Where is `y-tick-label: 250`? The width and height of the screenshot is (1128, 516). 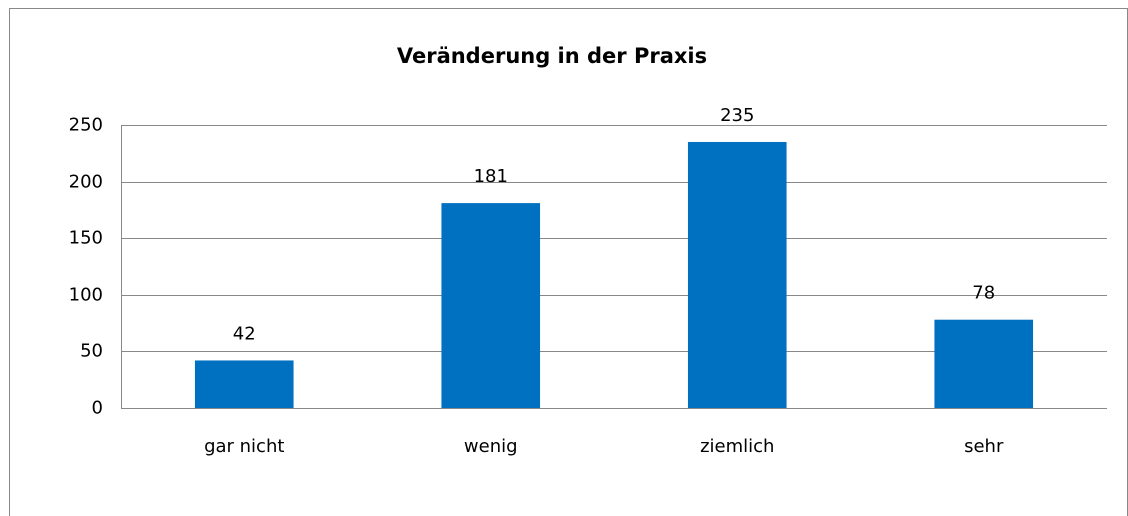 y-tick-label: 250 is located at coordinates (86, 125).